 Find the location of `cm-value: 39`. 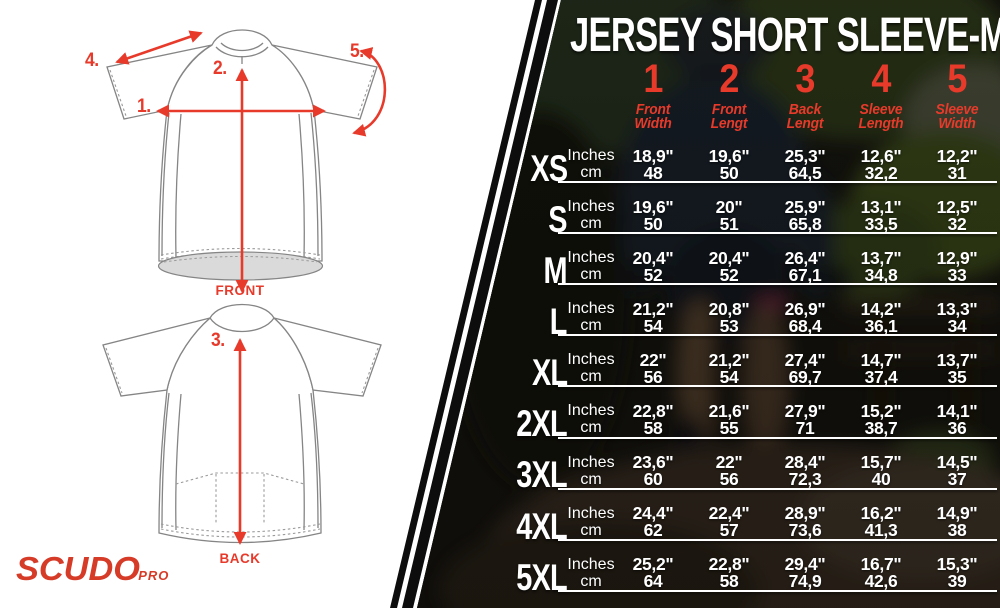

cm-value: 39 is located at coordinates (957, 581).